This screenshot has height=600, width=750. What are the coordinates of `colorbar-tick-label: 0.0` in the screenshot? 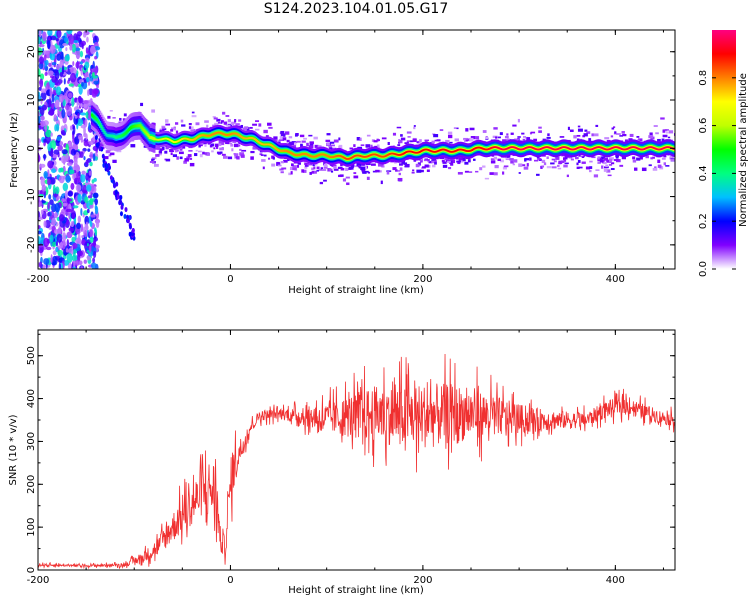 It's located at (703, 269).